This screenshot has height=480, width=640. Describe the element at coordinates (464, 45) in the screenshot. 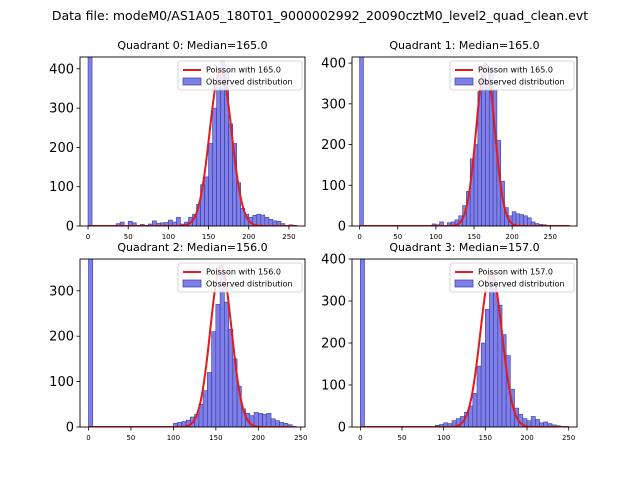

I see `panel-title: Quadrant 1: Median=165.0` at that location.